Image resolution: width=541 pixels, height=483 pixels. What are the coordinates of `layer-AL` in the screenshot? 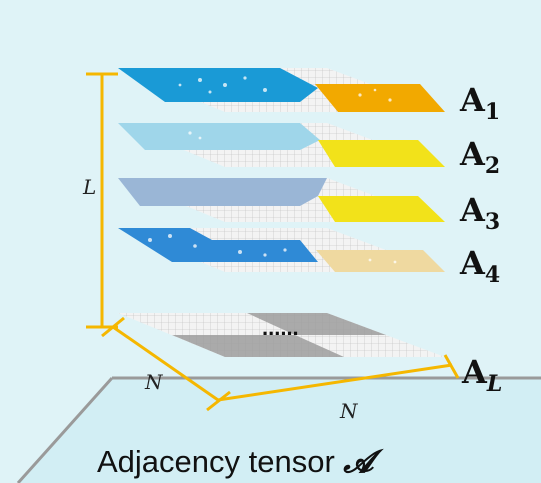 It's located at (281, 335).